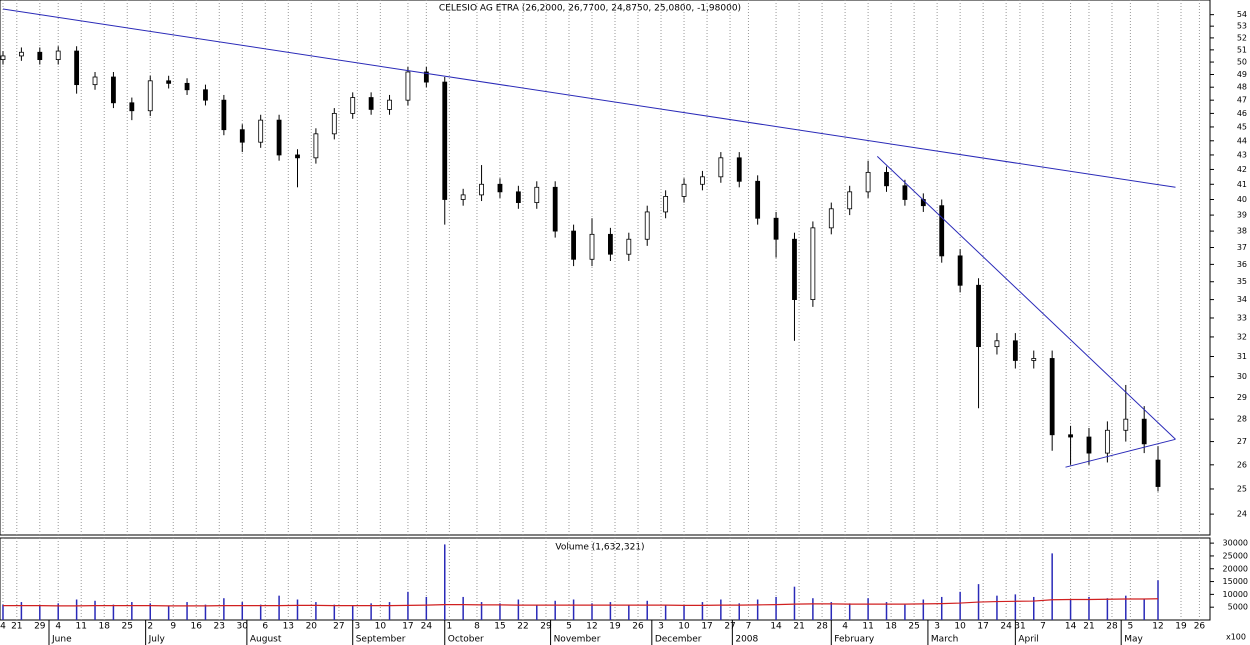  Describe the element at coordinates (1242, 113) in the screenshot. I see `y-tick-label: 46` at that location.